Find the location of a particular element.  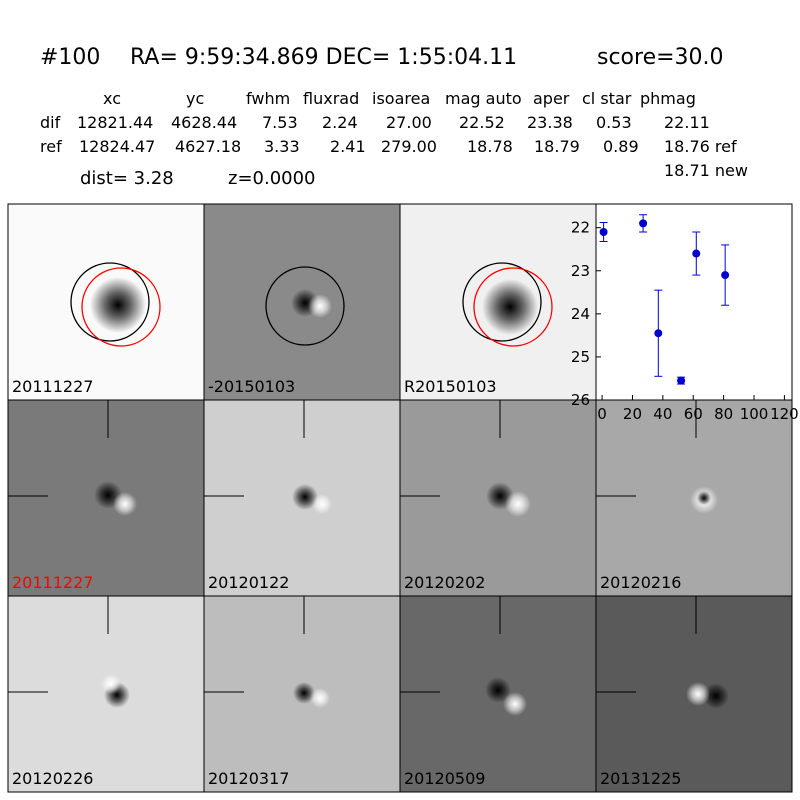

column-header: phmag is located at coordinates (668, 98).